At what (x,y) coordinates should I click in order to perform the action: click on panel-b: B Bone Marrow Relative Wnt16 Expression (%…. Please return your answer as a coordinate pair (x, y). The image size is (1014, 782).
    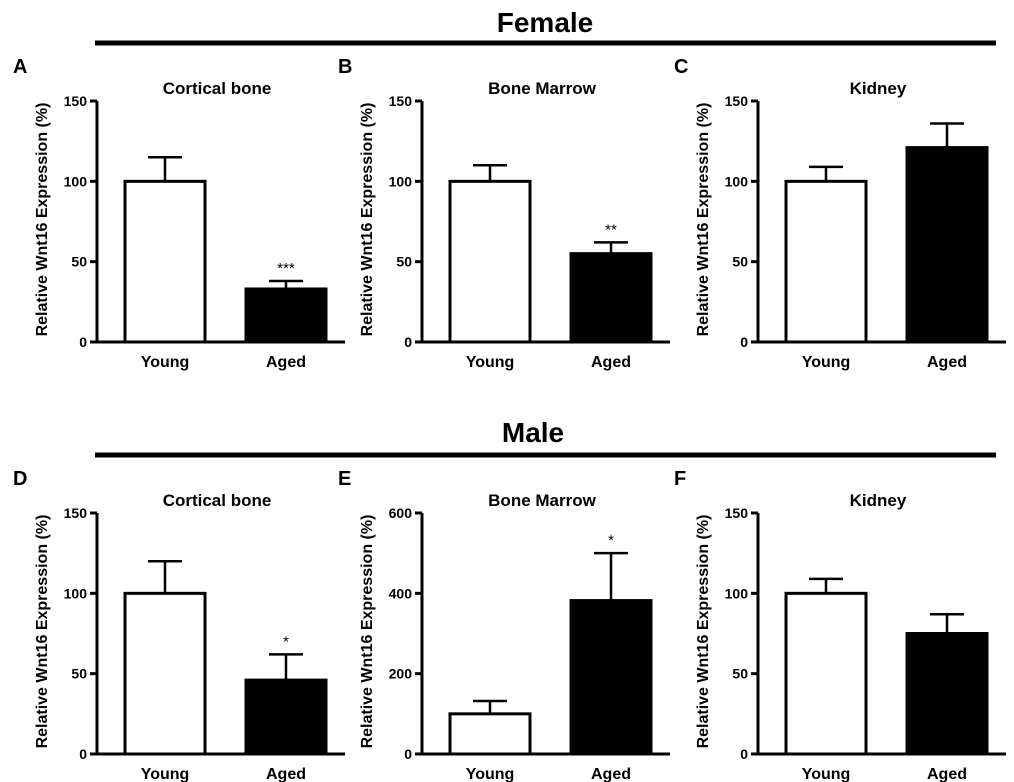
    Looking at the image, I should click on (504, 213).